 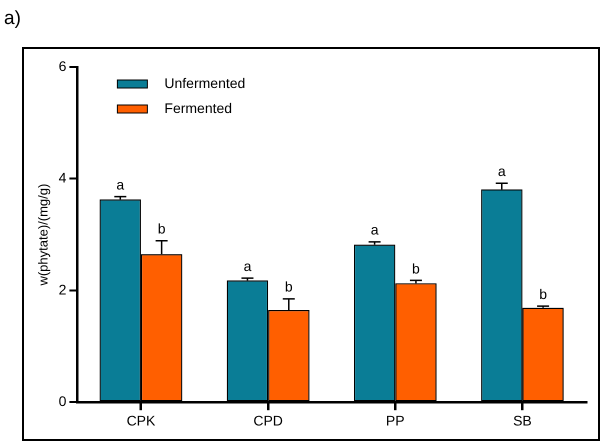 What do you see at coordinates (141, 420) in the screenshot?
I see `x-tick-label: CPK` at bounding box center [141, 420].